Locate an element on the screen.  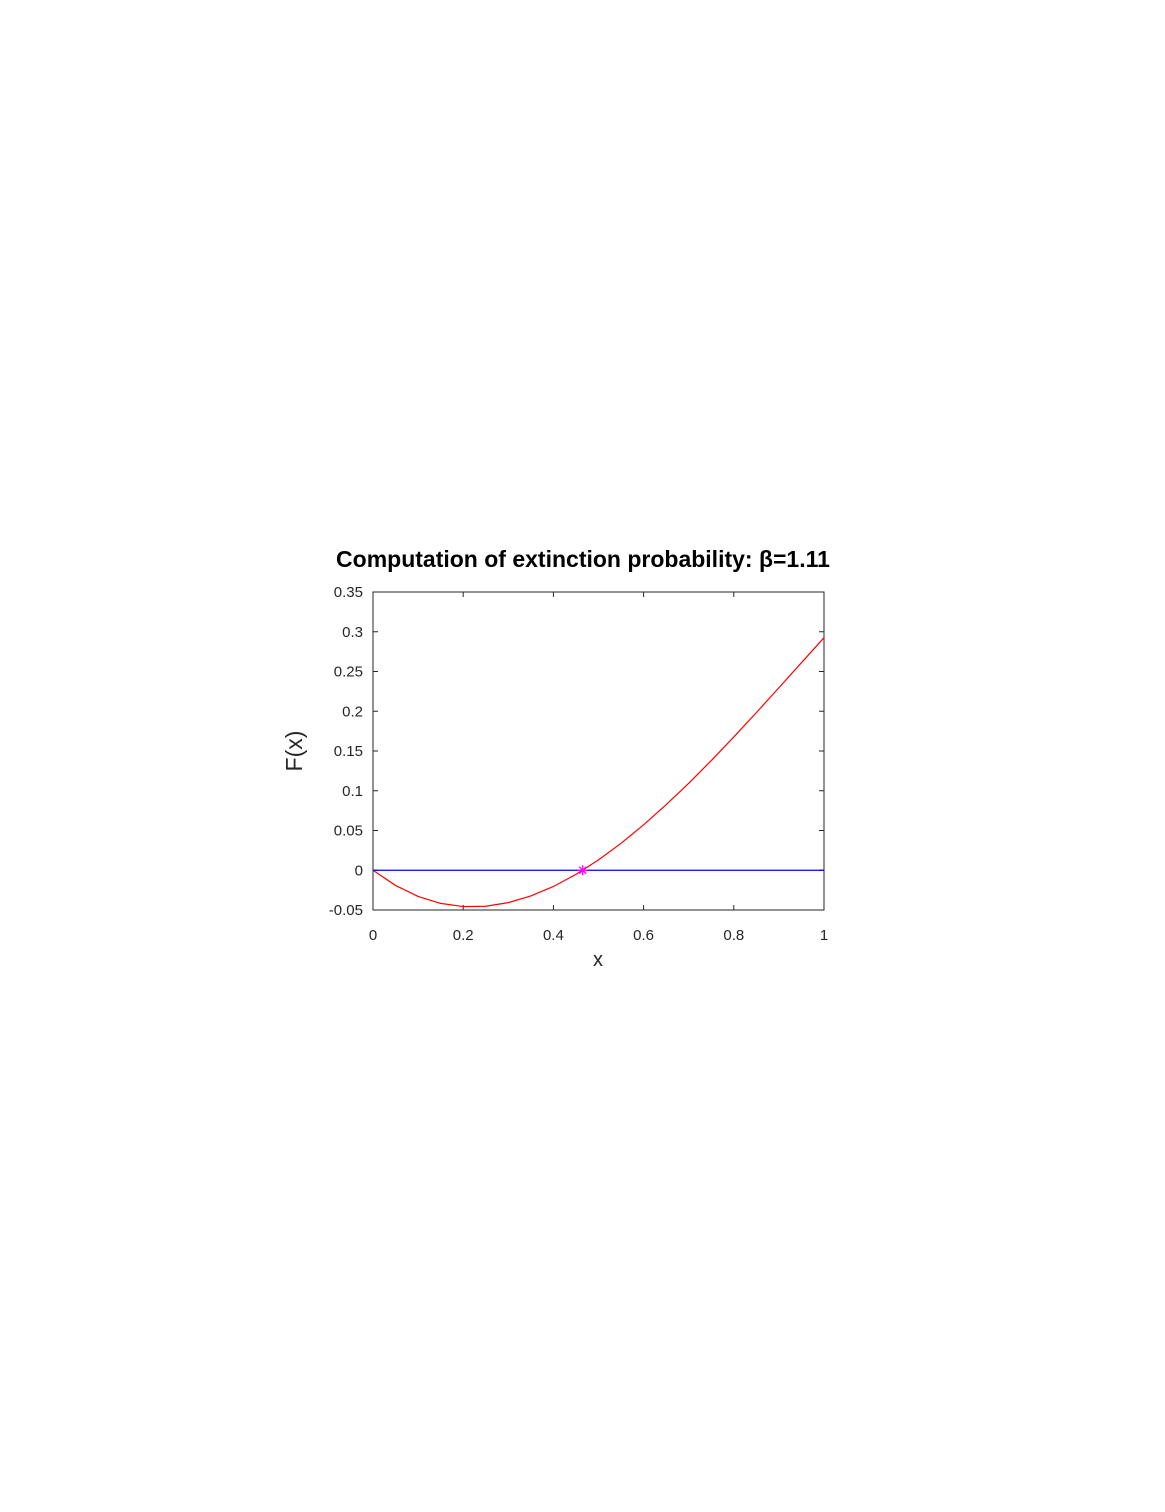
y-tick-label: 0 is located at coordinates (359, 870).